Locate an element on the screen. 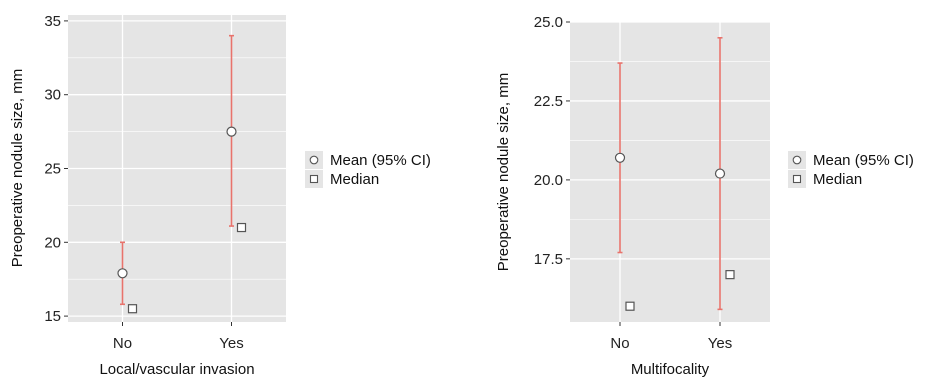 The width and height of the screenshot is (943, 380). x-axis-label: Local/vascular invasion is located at coordinates (176, 369).